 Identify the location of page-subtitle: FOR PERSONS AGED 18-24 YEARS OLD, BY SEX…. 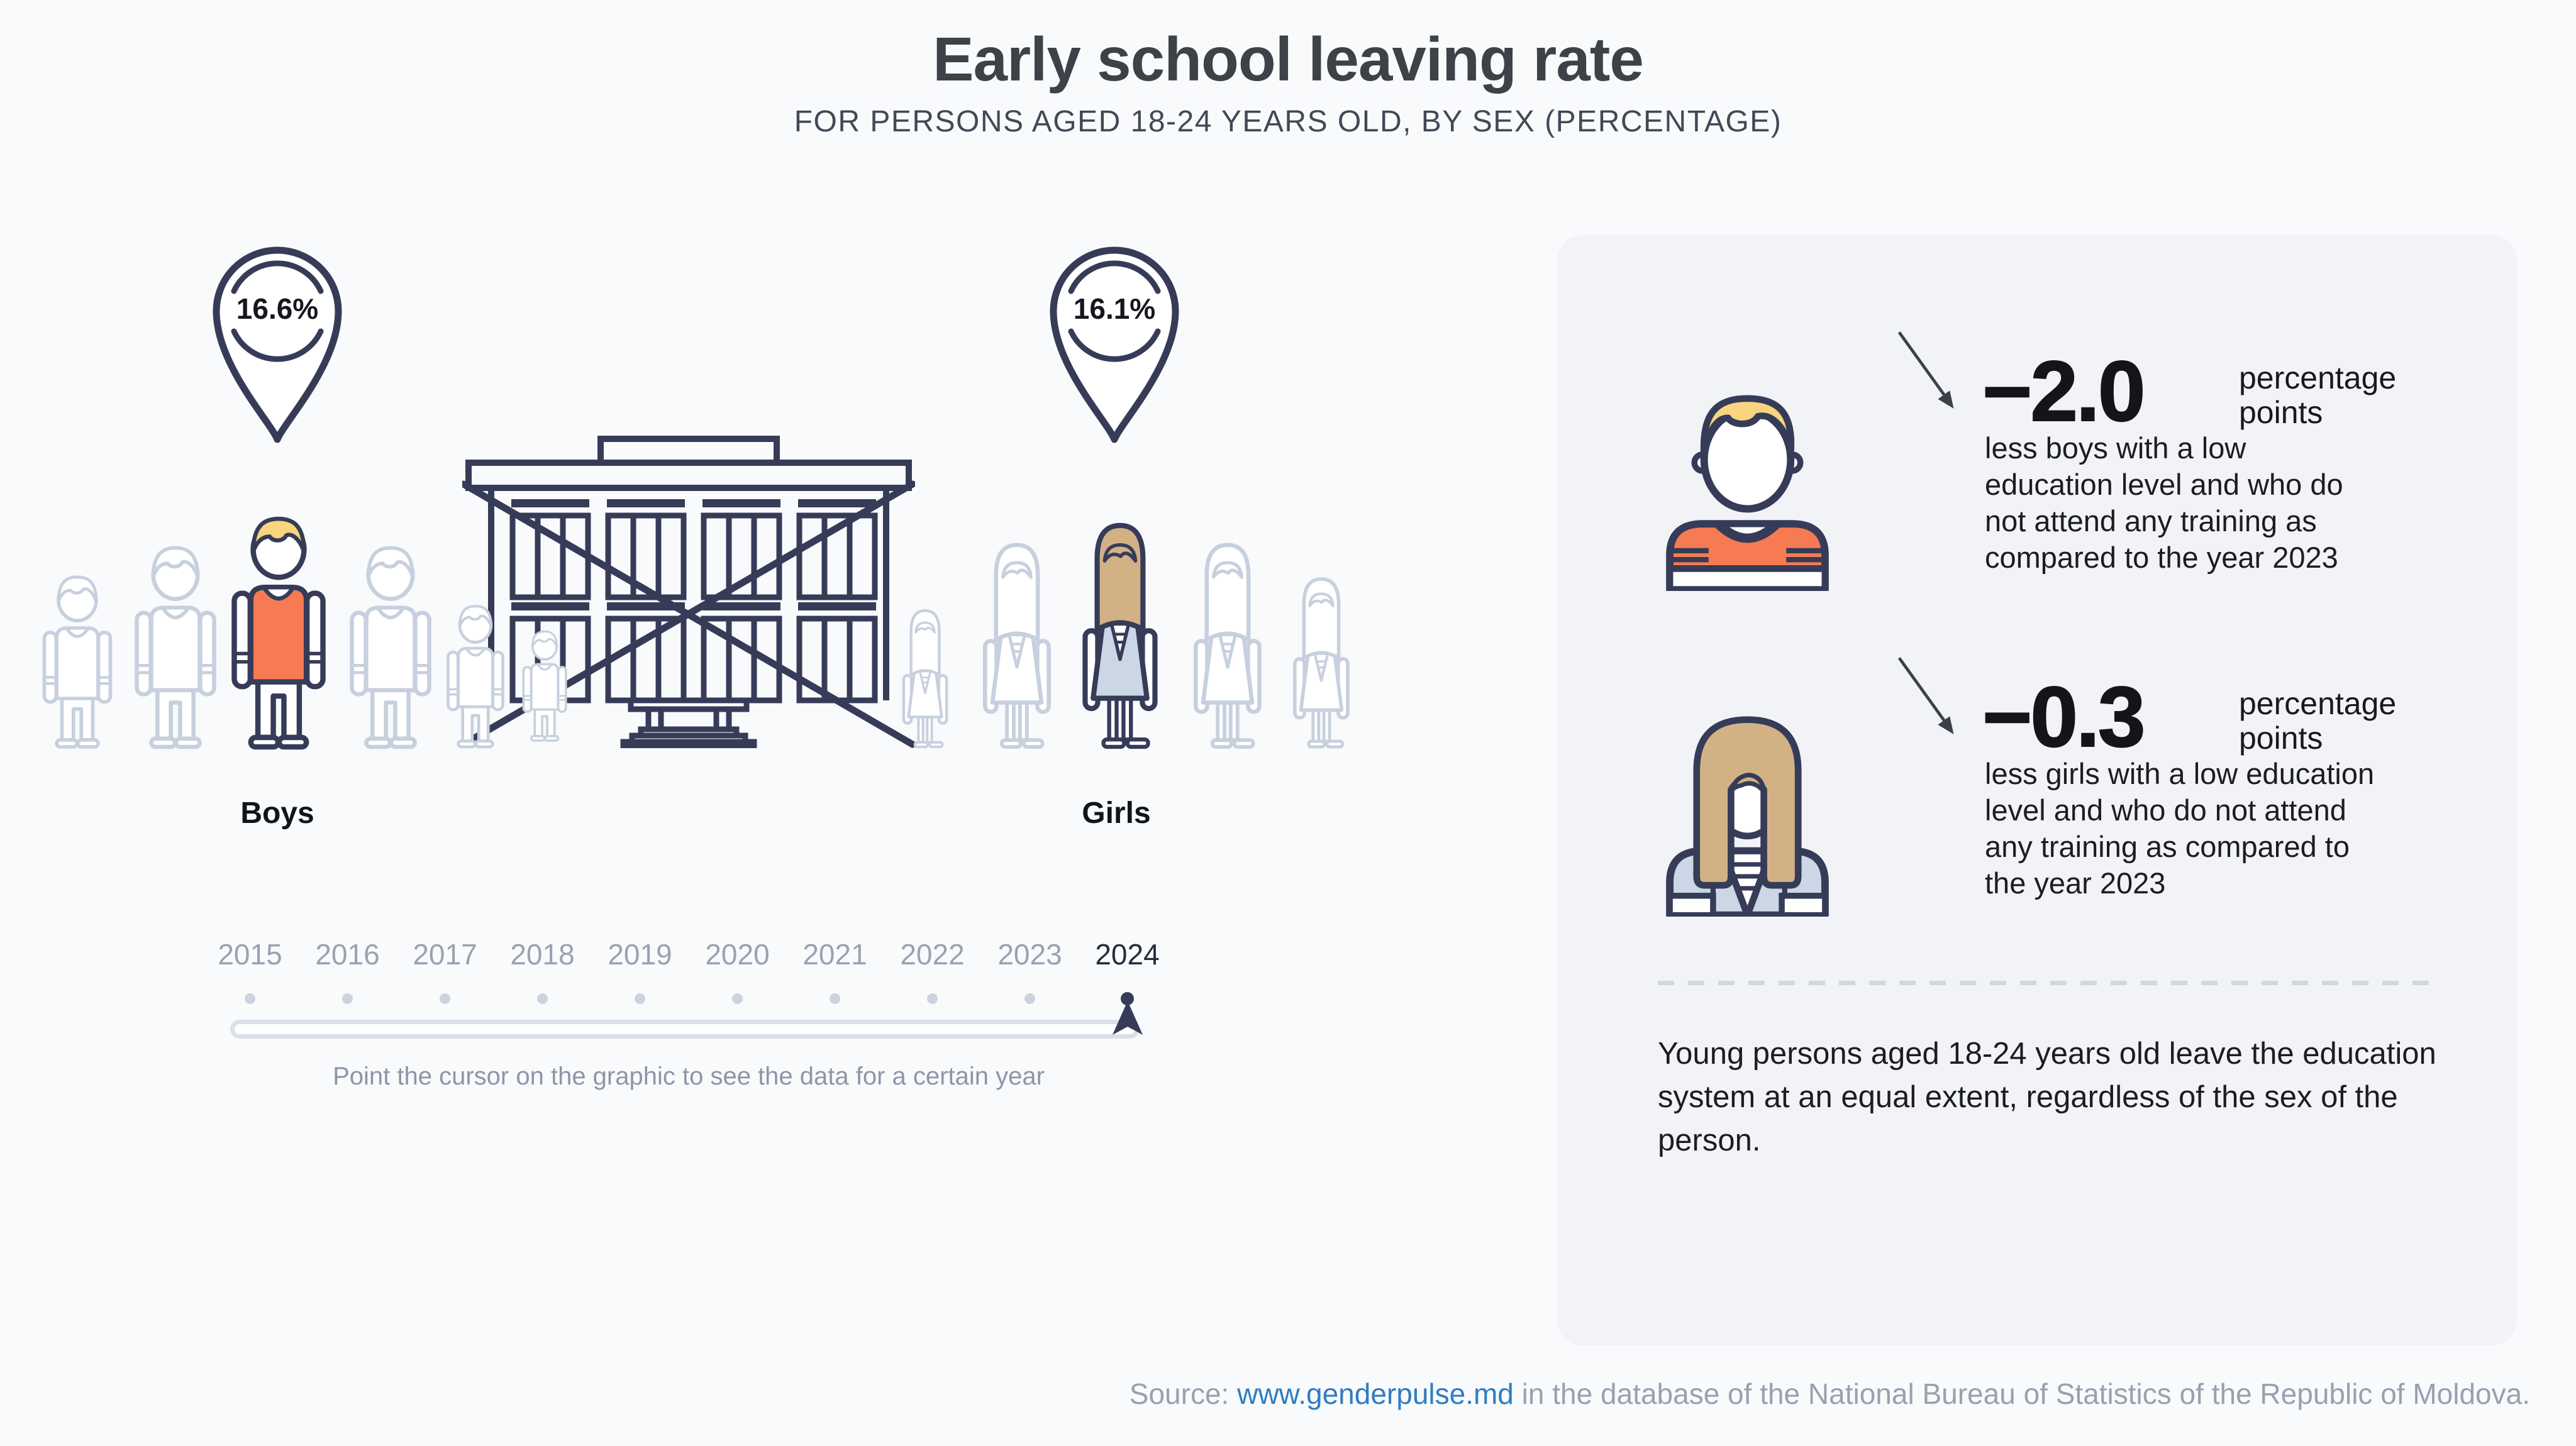
(1288, 121).